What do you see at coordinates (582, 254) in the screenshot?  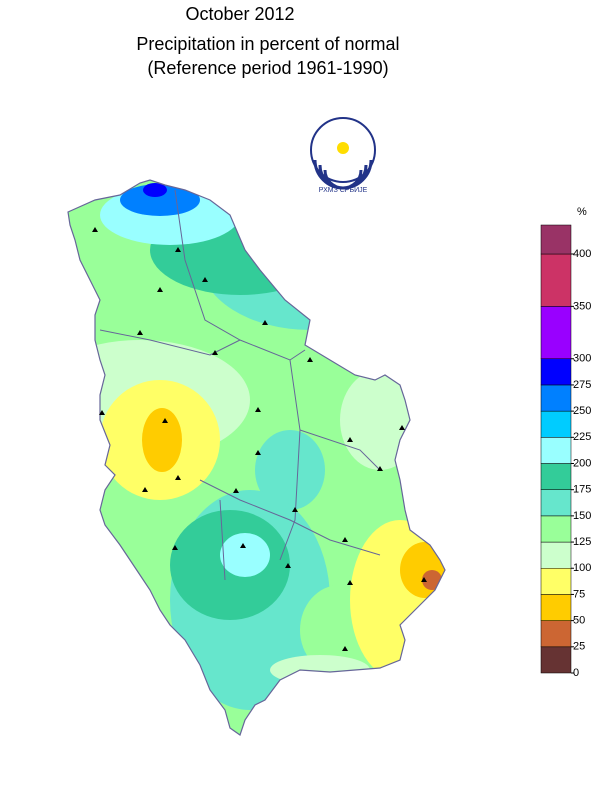 I see `legend-tick-label: 400` at bounding box center [582, 254].